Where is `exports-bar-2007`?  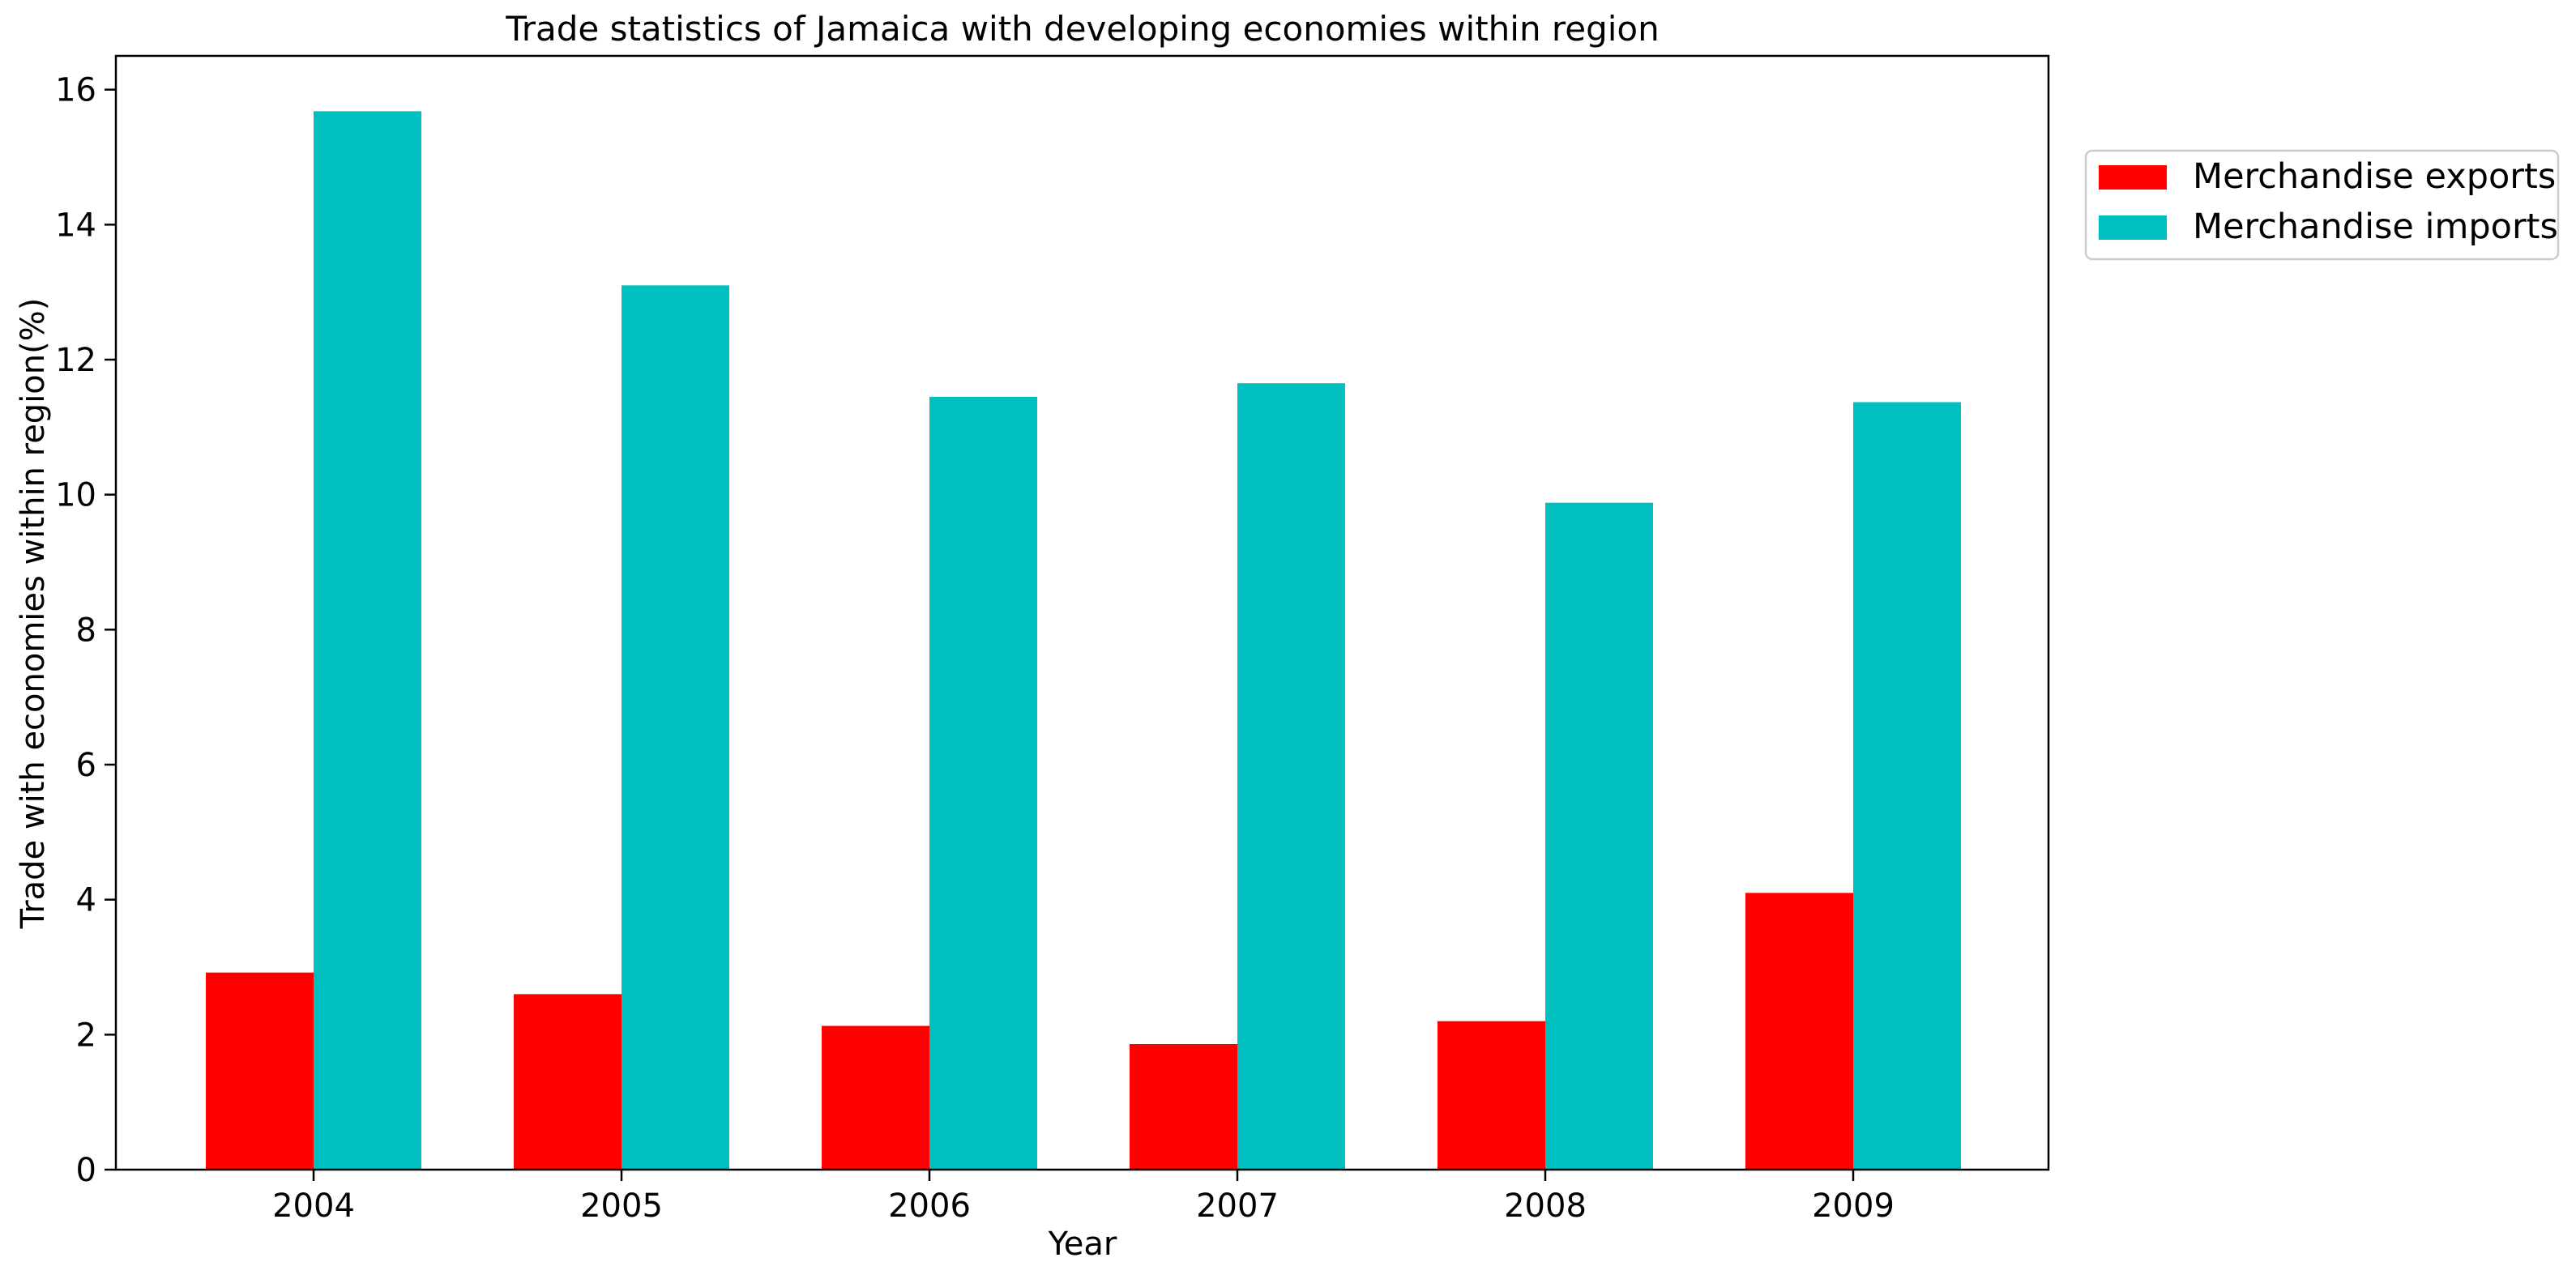 exports-bar-2007 is located at coordinates (1183, 1107).